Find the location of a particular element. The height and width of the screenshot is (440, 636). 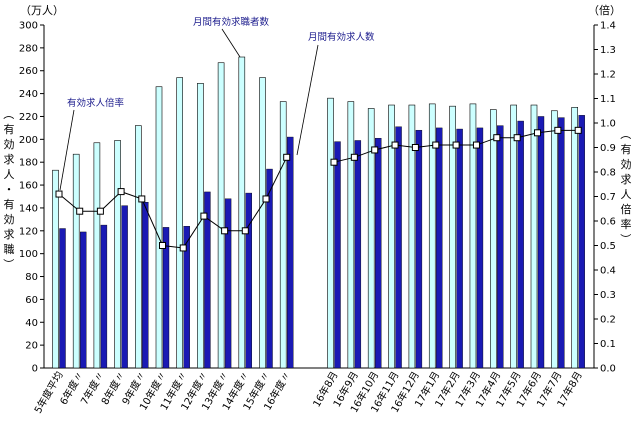

x-tick-label: 5年度平均 is located at coordinates (48, 392).